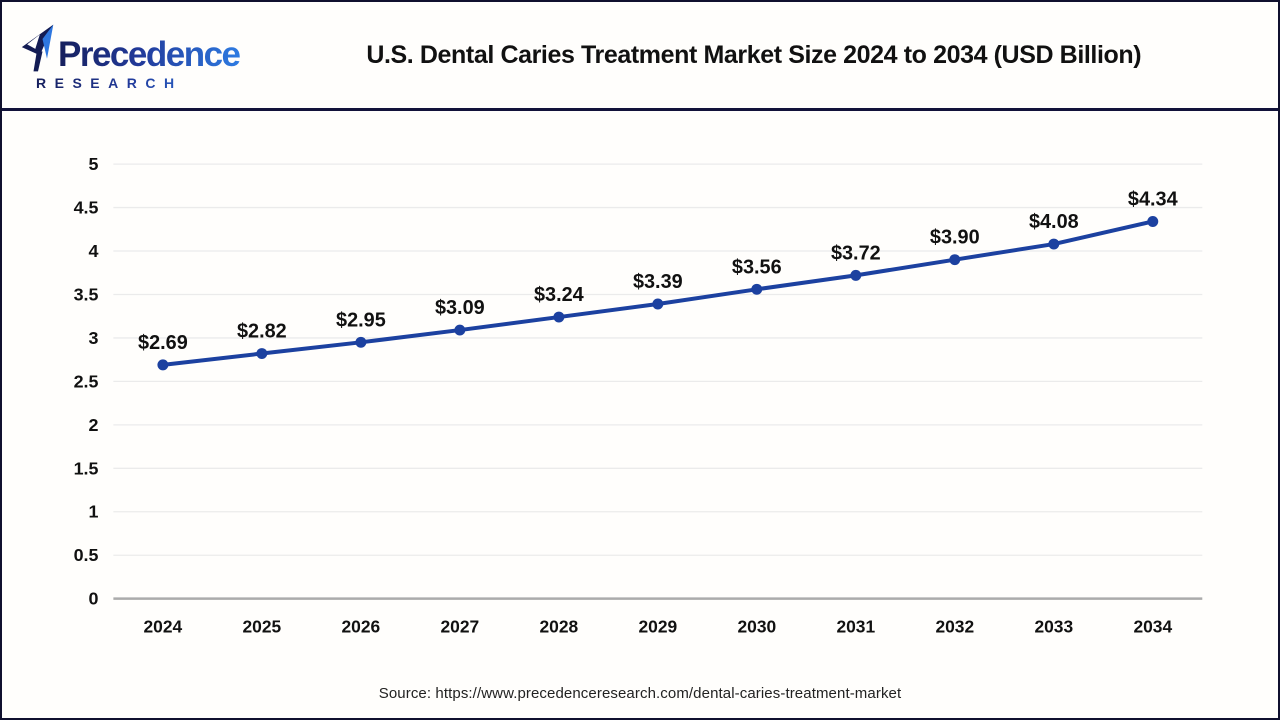 The image size is (1280, 720). I want to click on x-tick-label: 2027, so click(460, 626).